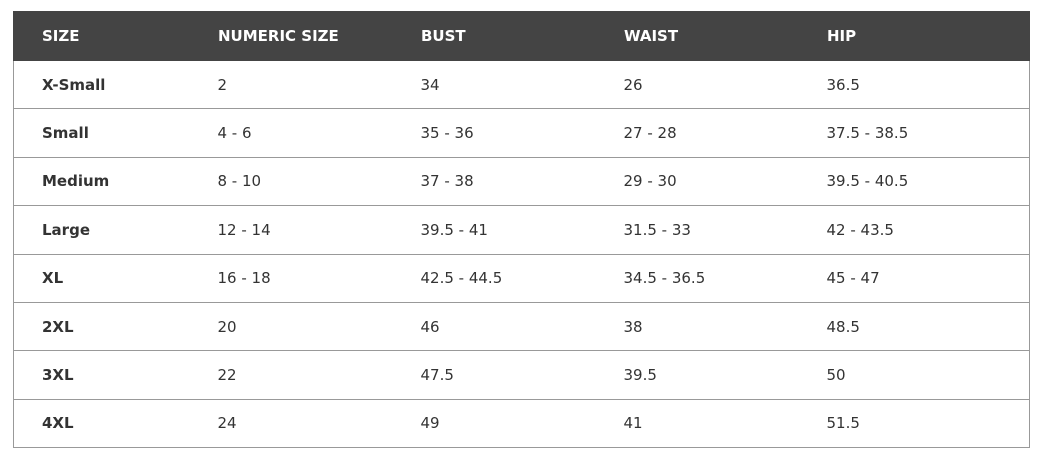 Image resolution: width=1051 pixels, height=463 pixels. I want to click on cell-bust: 47.5, so click(494, 375).